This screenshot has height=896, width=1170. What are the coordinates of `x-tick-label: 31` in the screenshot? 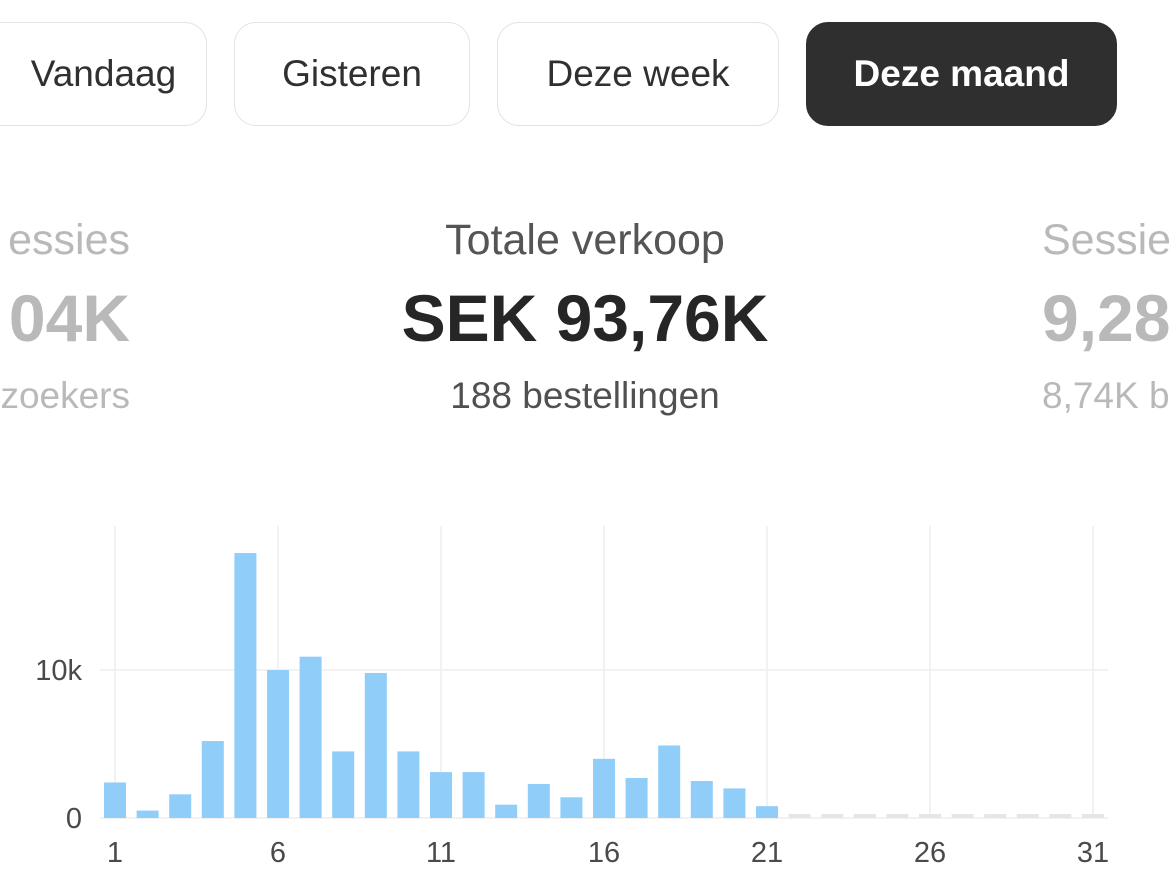 It's located at (1093, 853).